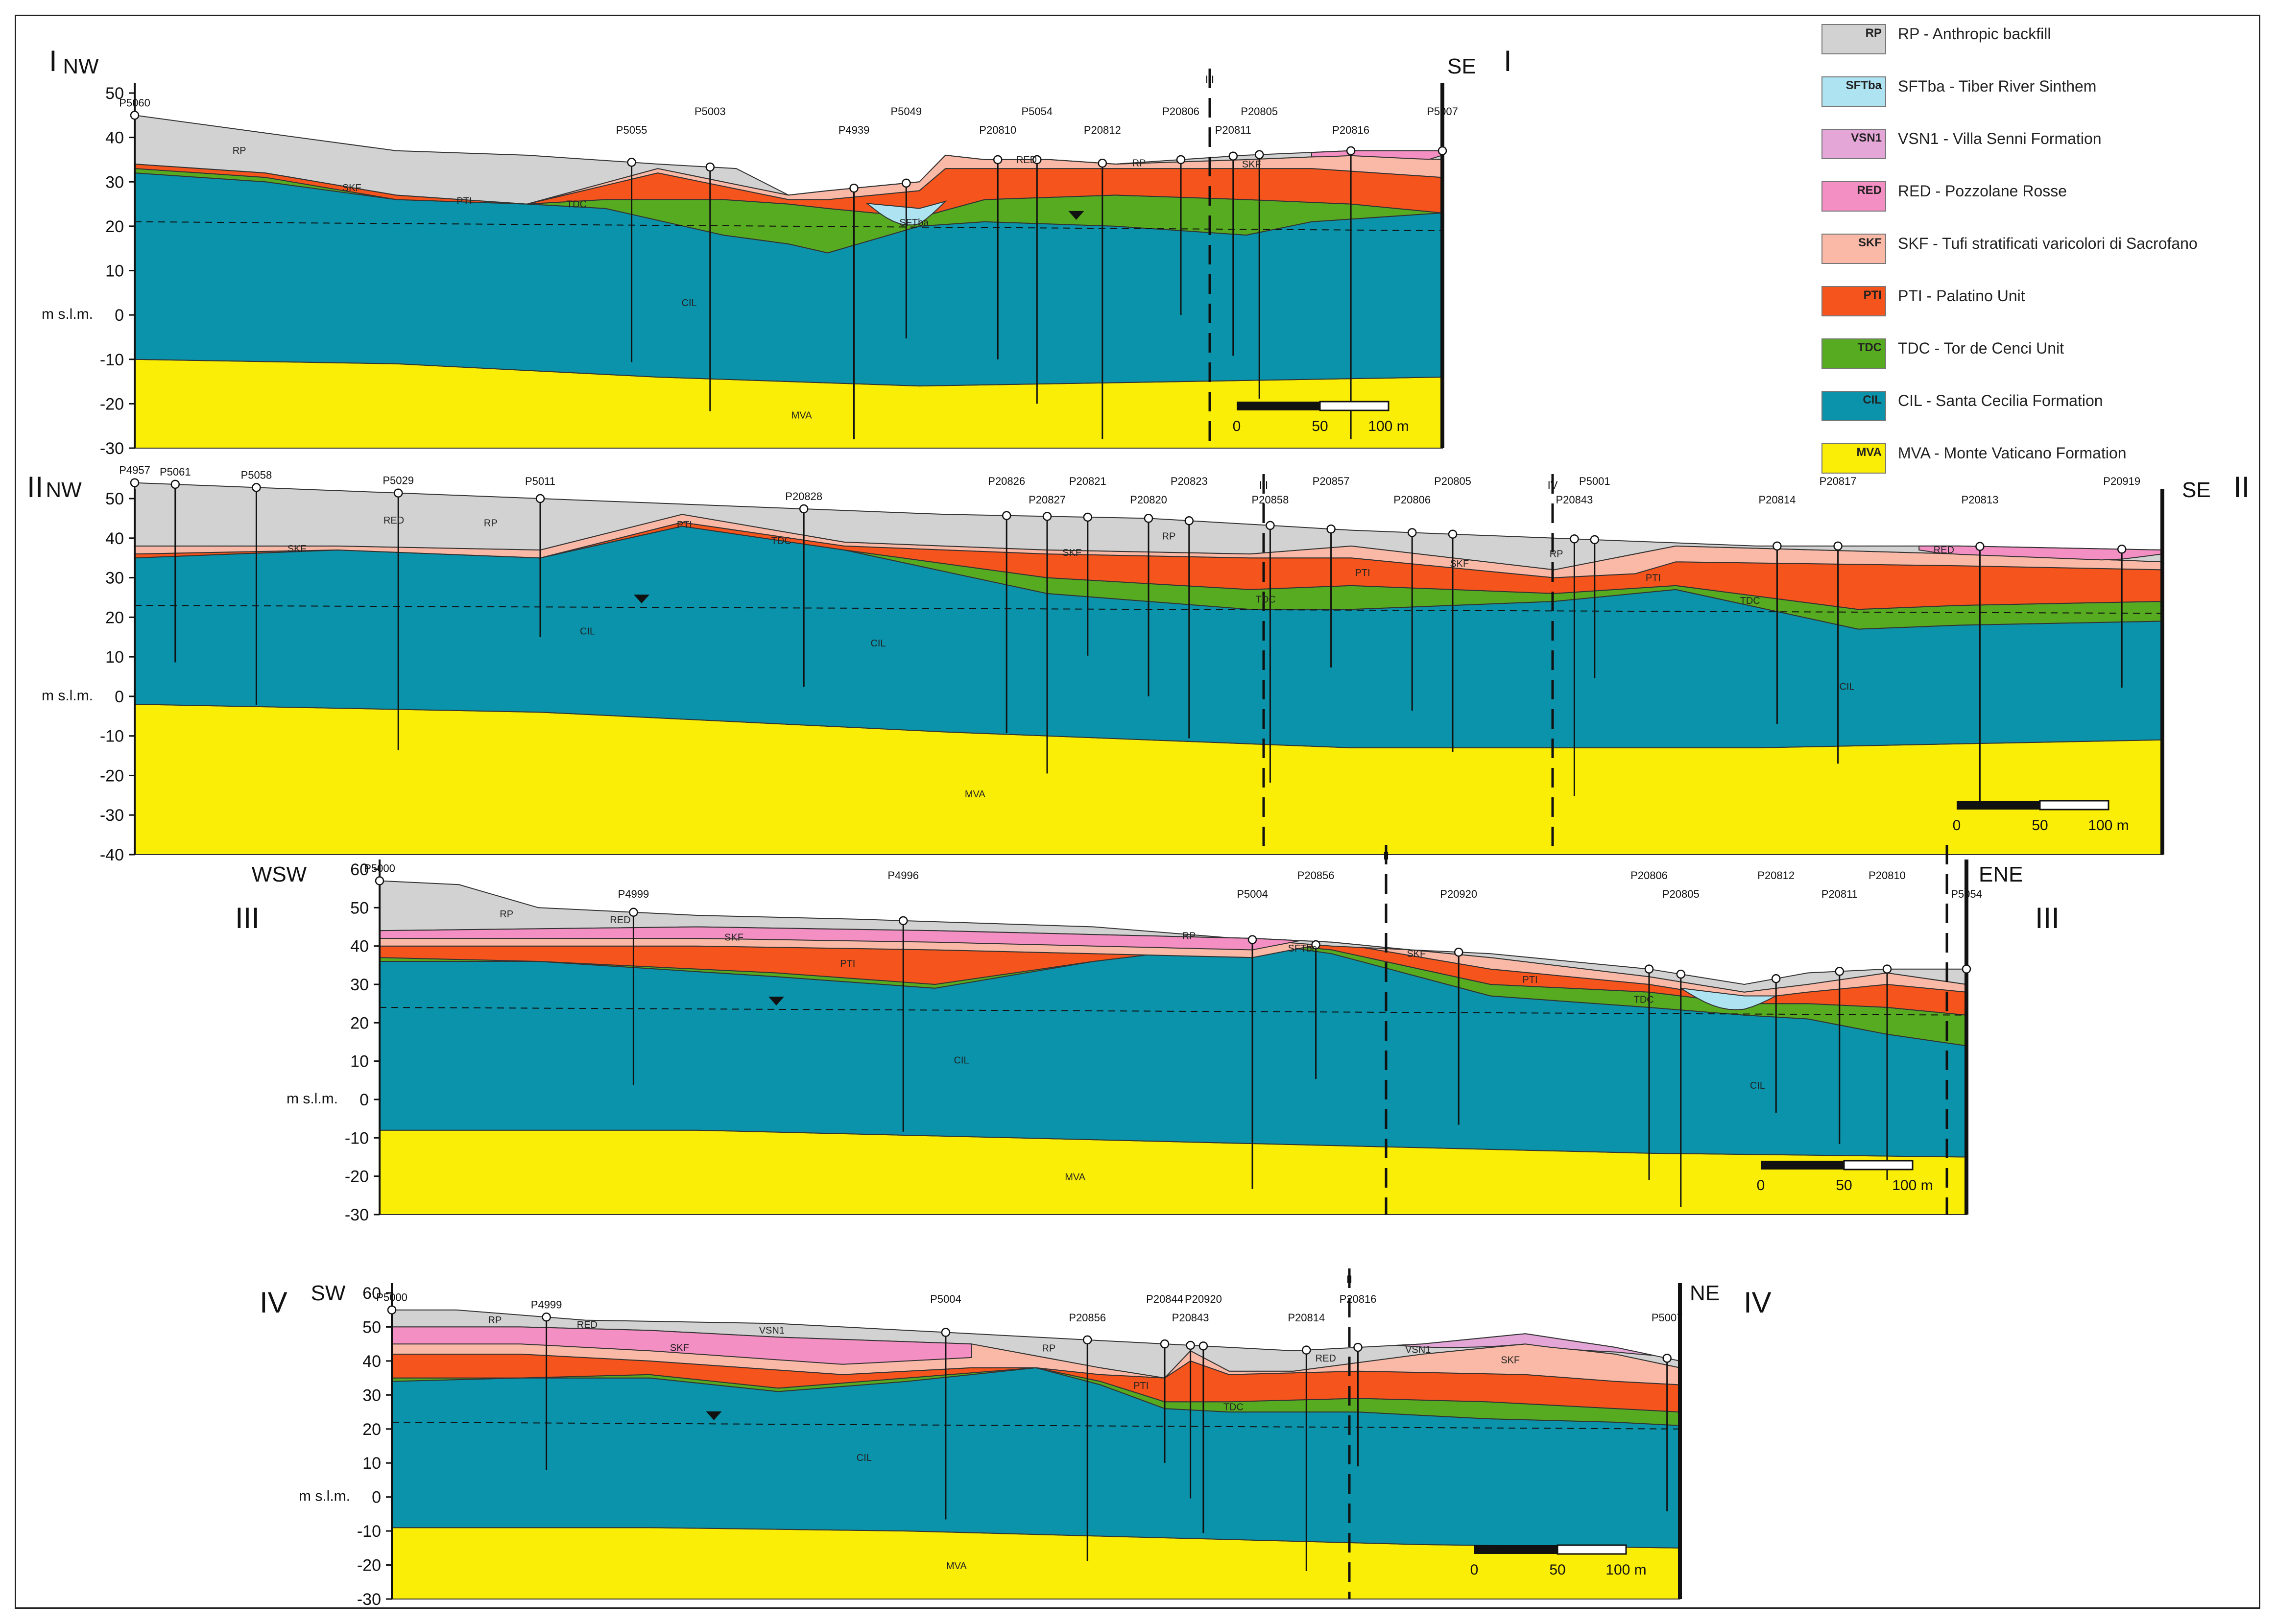 This screenshot has height=1624, width=2276. Describe the element at coordinates (328, 1293) in the screenshot. I see `direction-left: SW` at that location.